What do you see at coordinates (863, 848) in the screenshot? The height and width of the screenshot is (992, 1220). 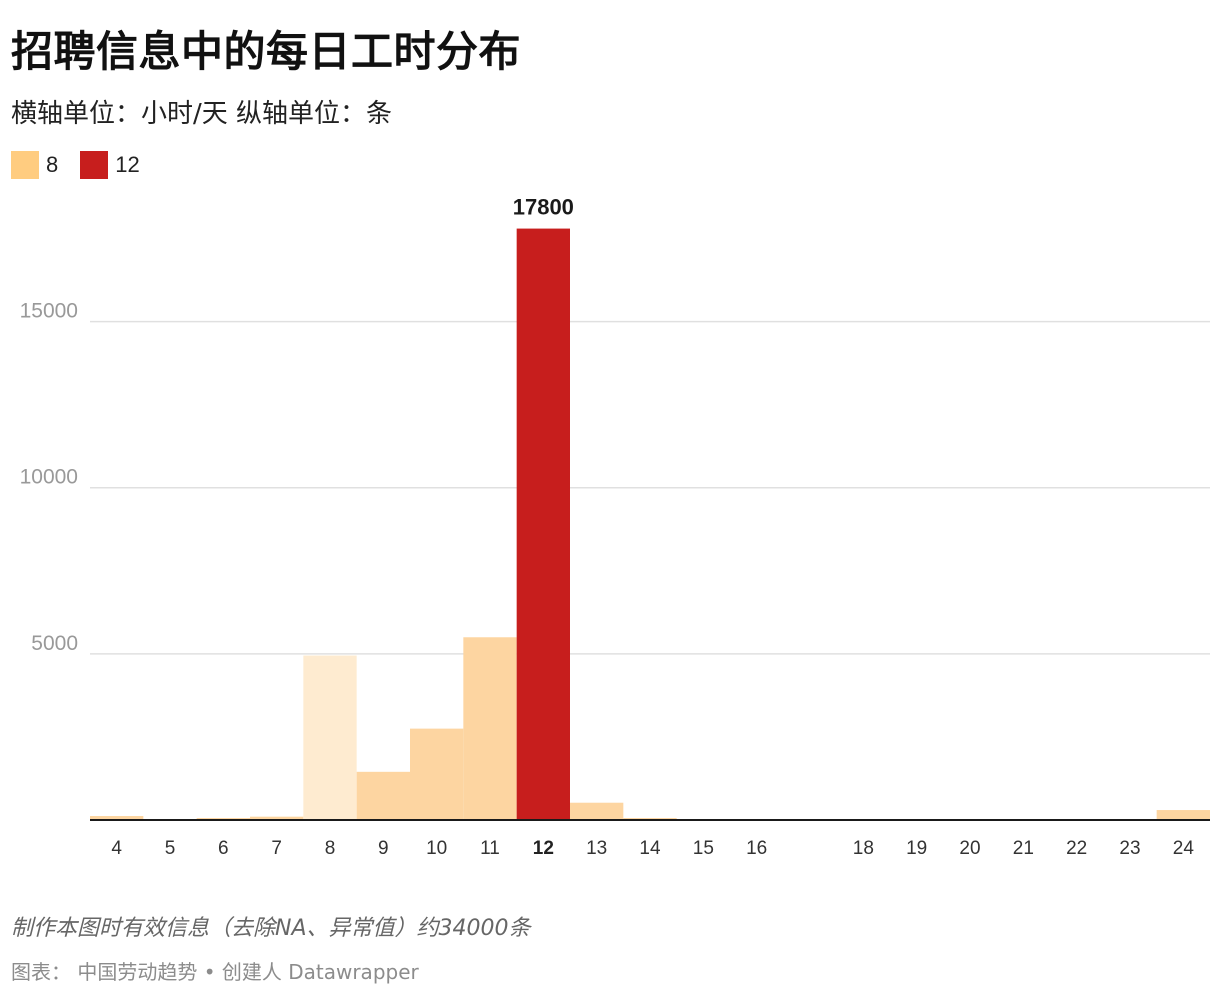 I see `x-tick-label-18: 18` at bounding box center [863, 848].